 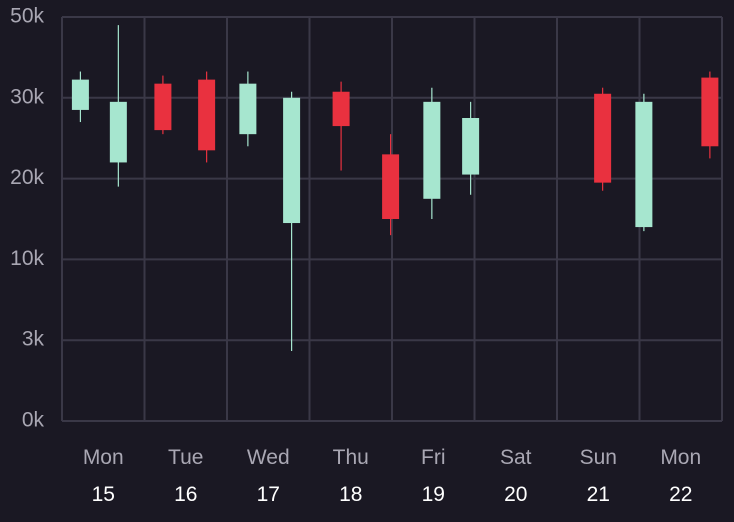 I want to click on x-tick-day-name: Sun, so click(x=598, y=457).